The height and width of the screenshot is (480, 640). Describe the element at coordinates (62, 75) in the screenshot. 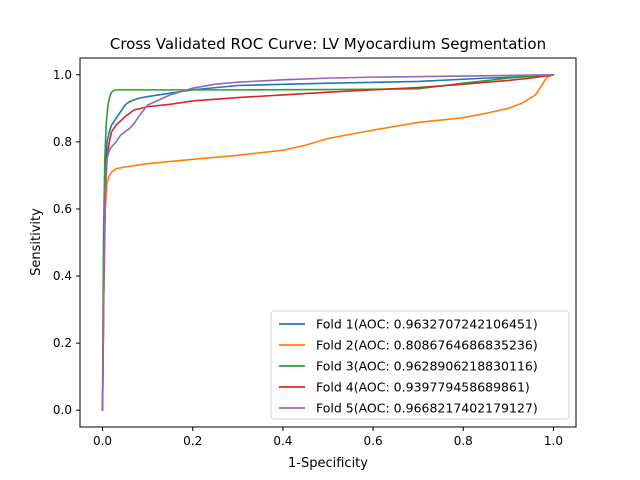

I see `y-tick-label: 1.0` at that location.